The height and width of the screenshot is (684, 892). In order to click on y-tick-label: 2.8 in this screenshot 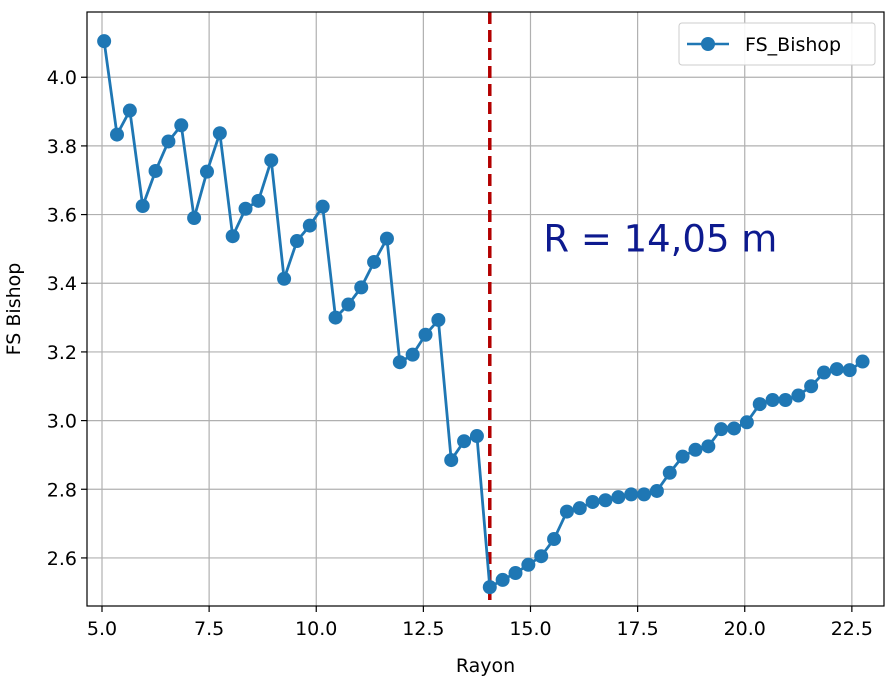, I will do `click(62, 490)`.